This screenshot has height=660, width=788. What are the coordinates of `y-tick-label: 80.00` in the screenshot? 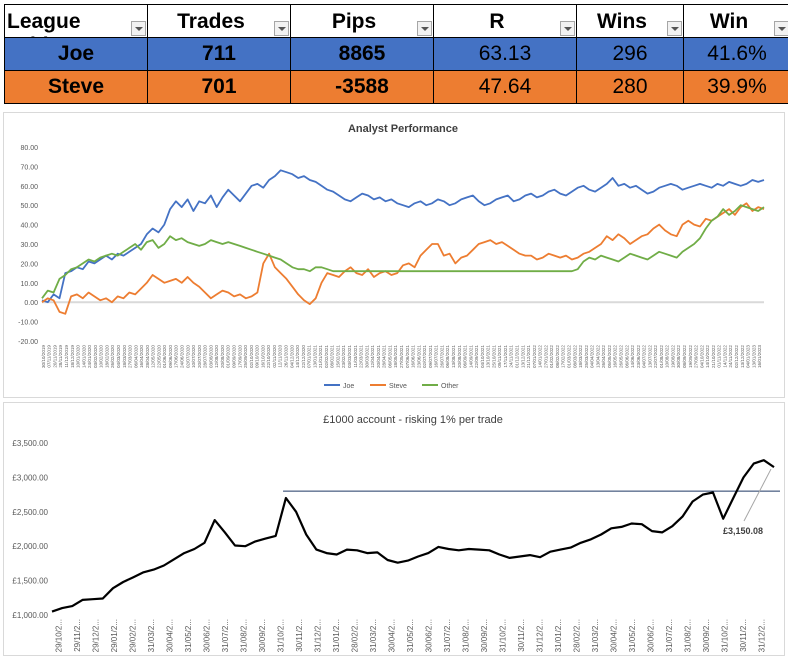 It's located at (29, 148).